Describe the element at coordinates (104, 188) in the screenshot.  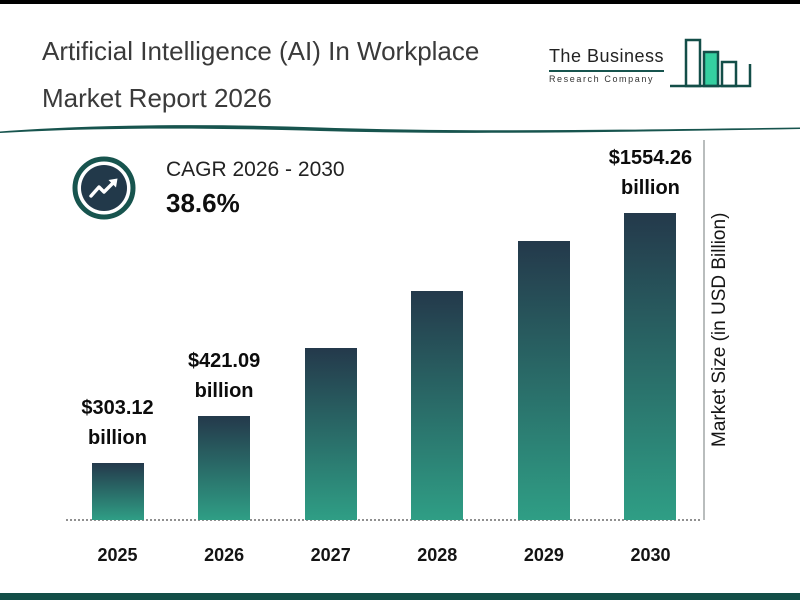
I see `growth-trend-arrow-icon` at that location.